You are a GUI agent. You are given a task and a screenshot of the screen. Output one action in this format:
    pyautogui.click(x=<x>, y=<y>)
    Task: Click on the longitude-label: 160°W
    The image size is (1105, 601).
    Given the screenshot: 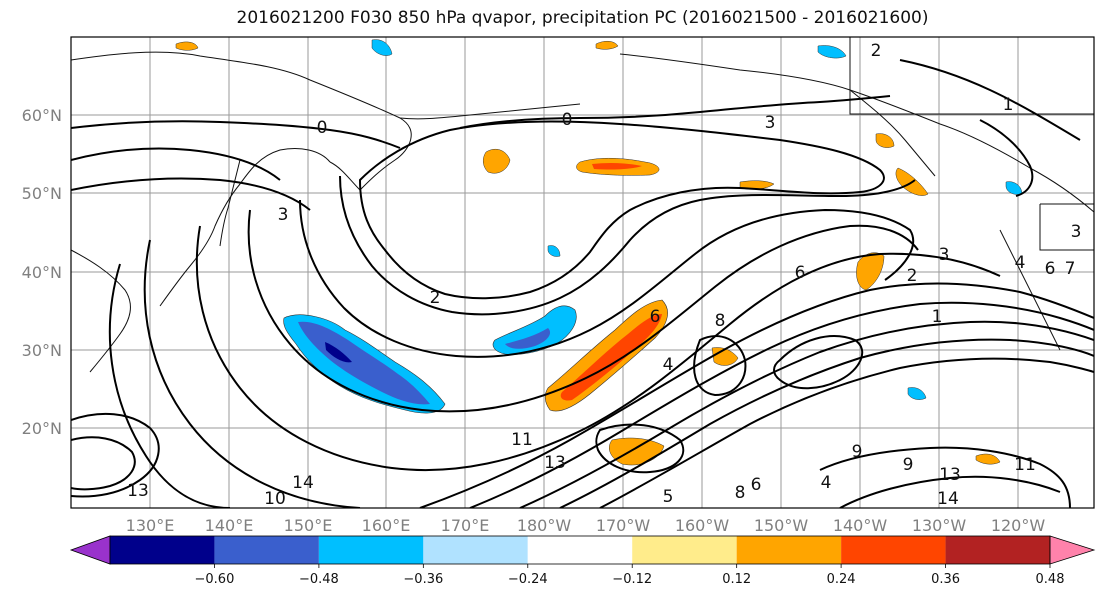 What is the action you would take?
    pyautogui.click(x=702, y=525)
    